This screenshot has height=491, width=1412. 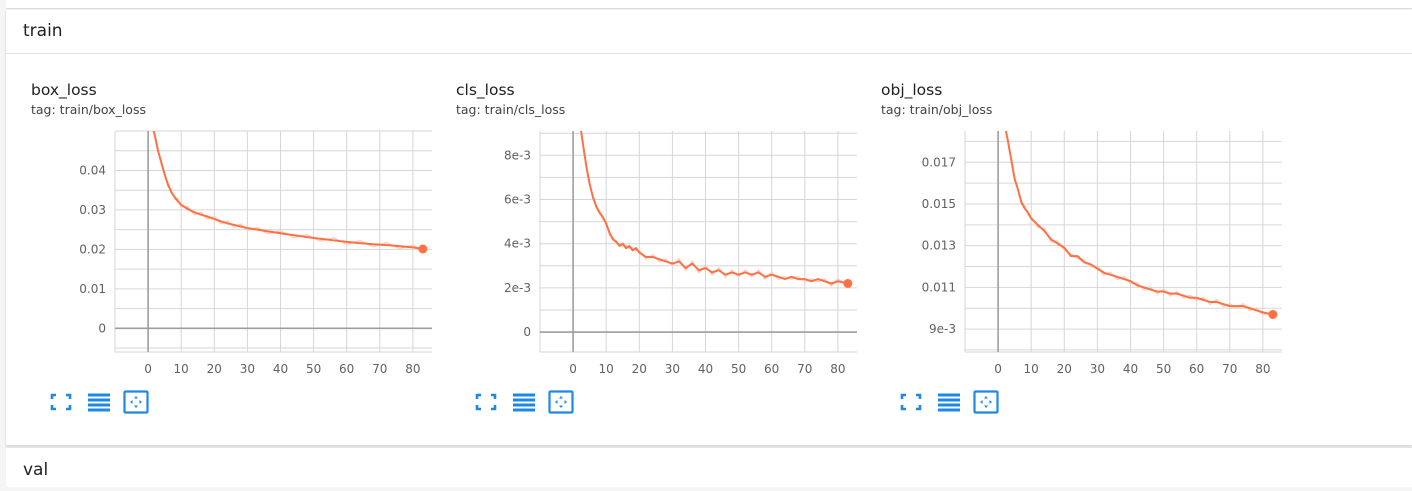 What do you see at coordinates (88, 109) in the screenshot?
I see `card-tag: tag: train/box_loss` at bounding box center [88, 109].